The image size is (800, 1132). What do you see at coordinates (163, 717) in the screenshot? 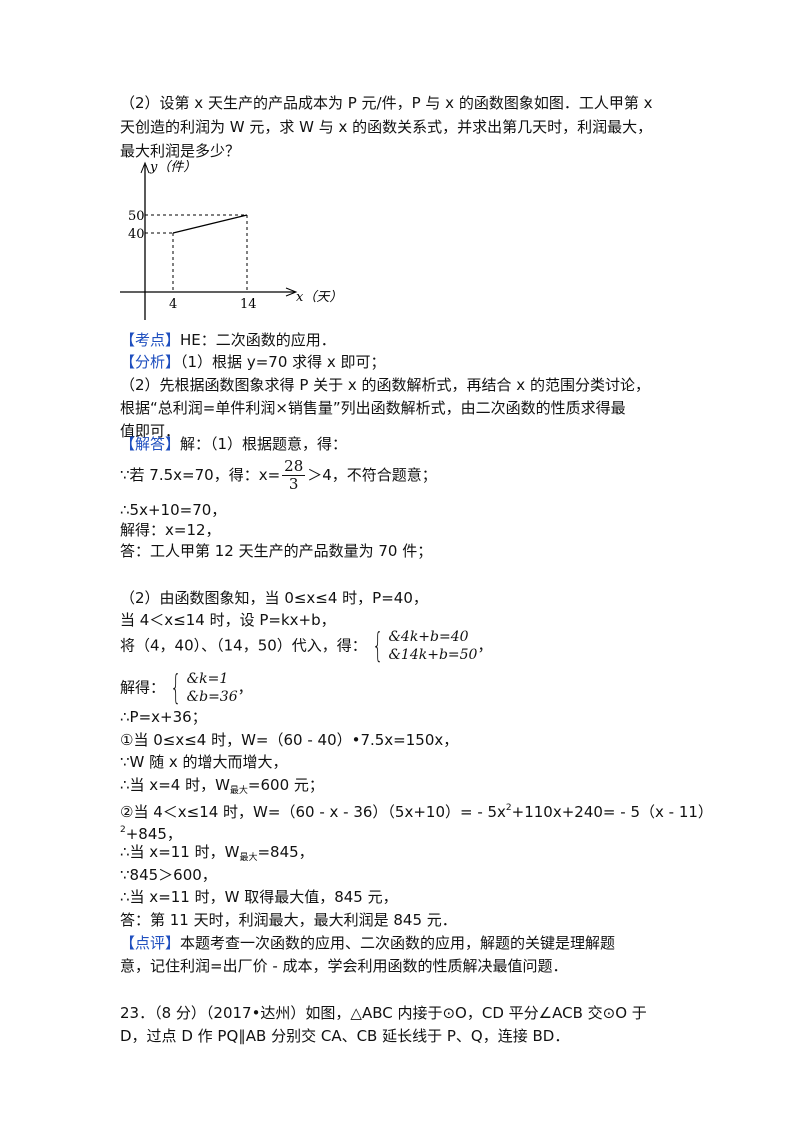
I see `text-line: ∴P=x+36；` at bounding box center [163, 717].